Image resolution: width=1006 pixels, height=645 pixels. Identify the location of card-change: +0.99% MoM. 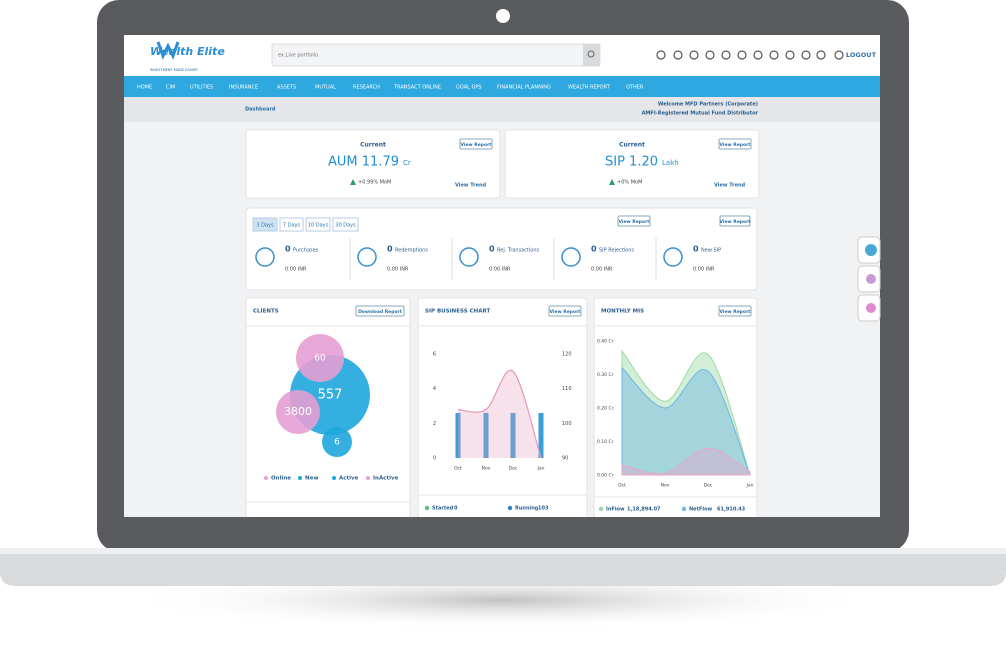
(374, 183).